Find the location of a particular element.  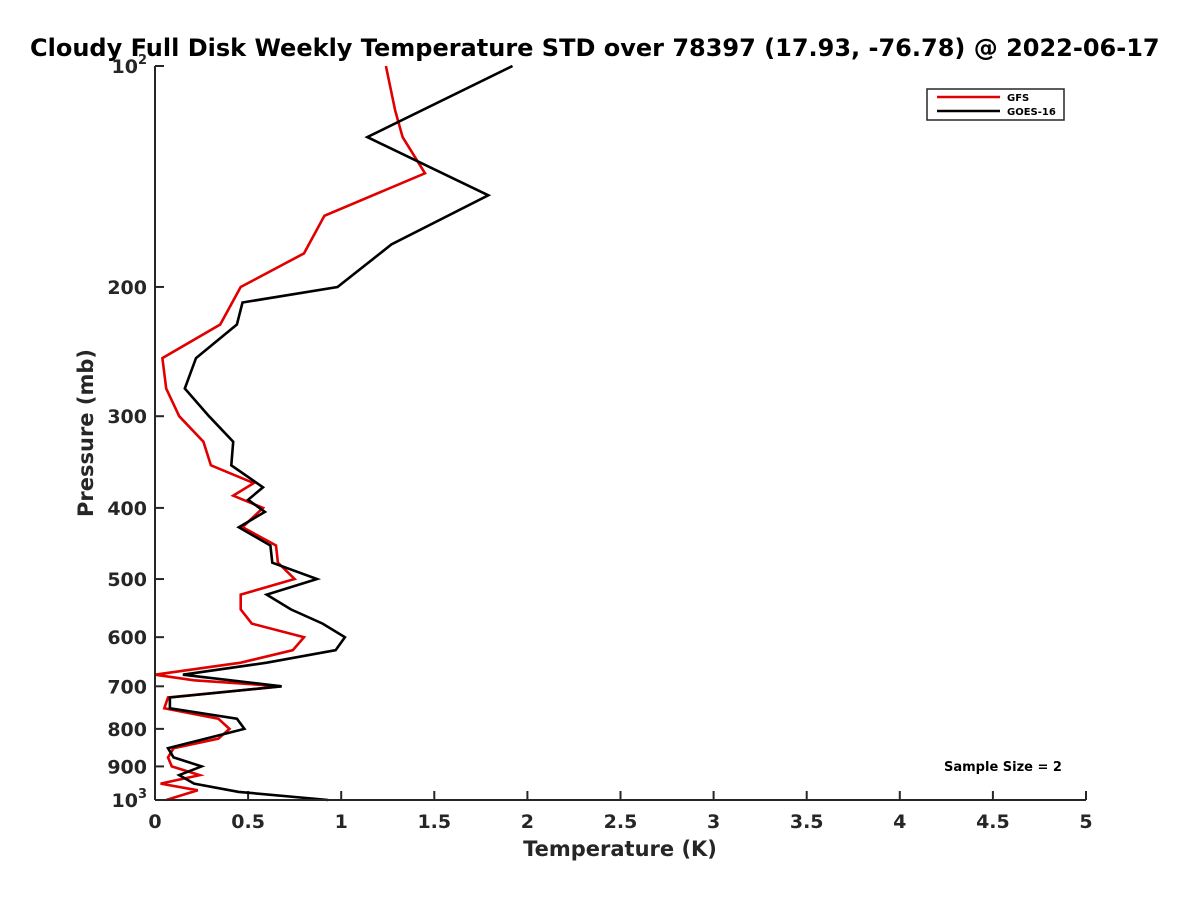

legend: GFS GOES-16 is located at coordinates (995, 104).